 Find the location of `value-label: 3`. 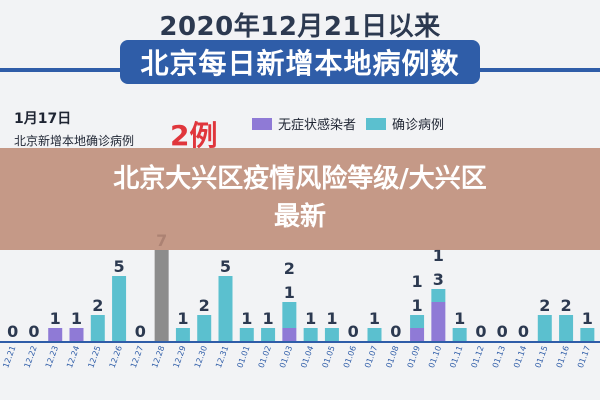

value-label: 3 is located at coordinates (438, 279).